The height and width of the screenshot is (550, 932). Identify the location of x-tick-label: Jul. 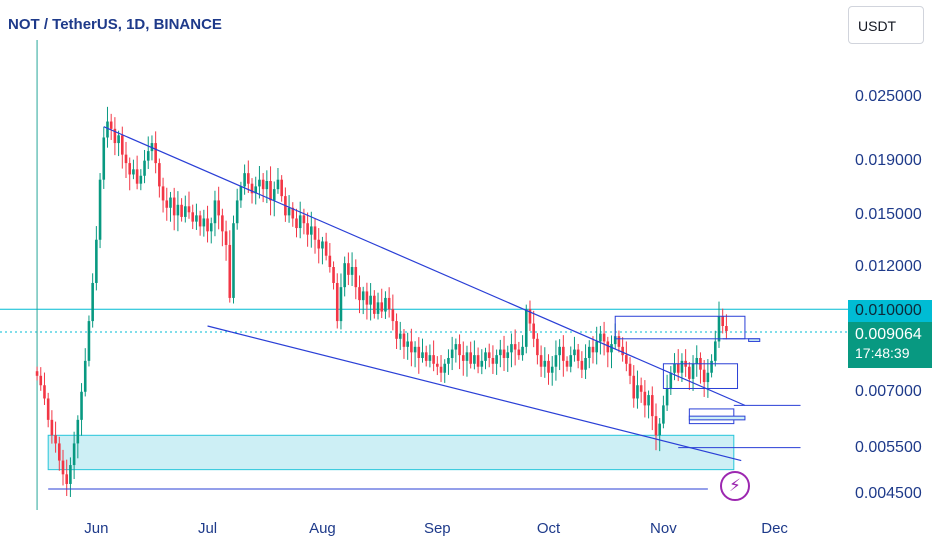
(207, 528).